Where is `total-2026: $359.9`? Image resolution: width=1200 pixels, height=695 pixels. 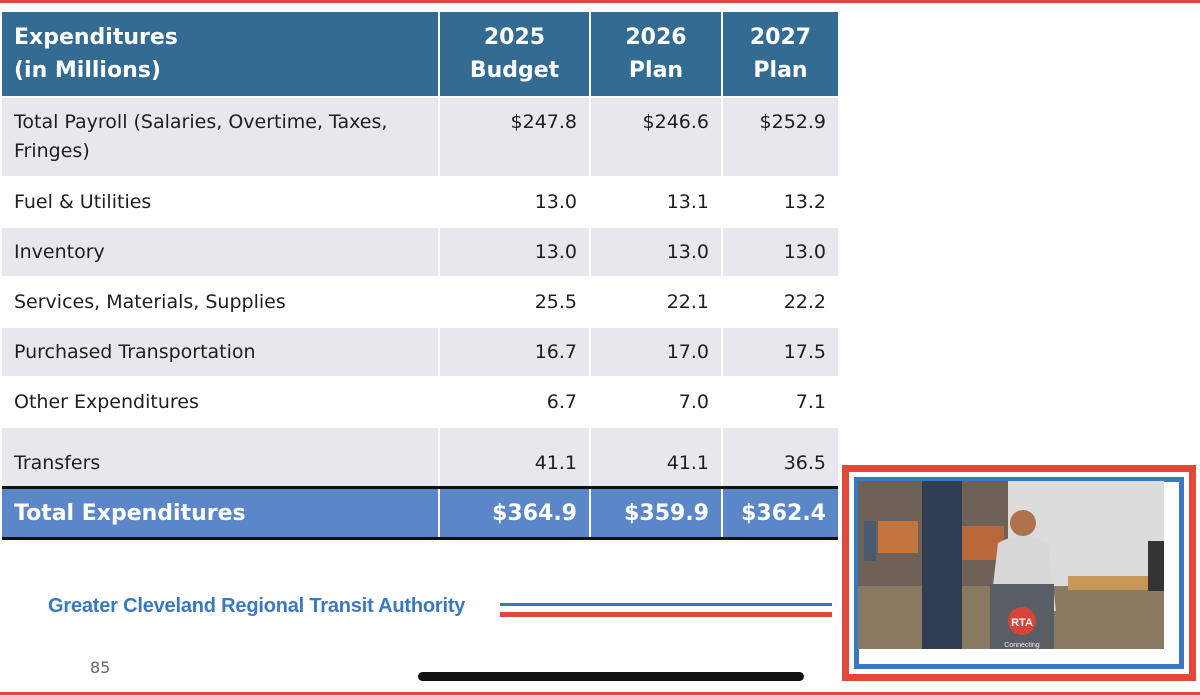 total-2026: $359.9 is located at coordinates (656, 513).